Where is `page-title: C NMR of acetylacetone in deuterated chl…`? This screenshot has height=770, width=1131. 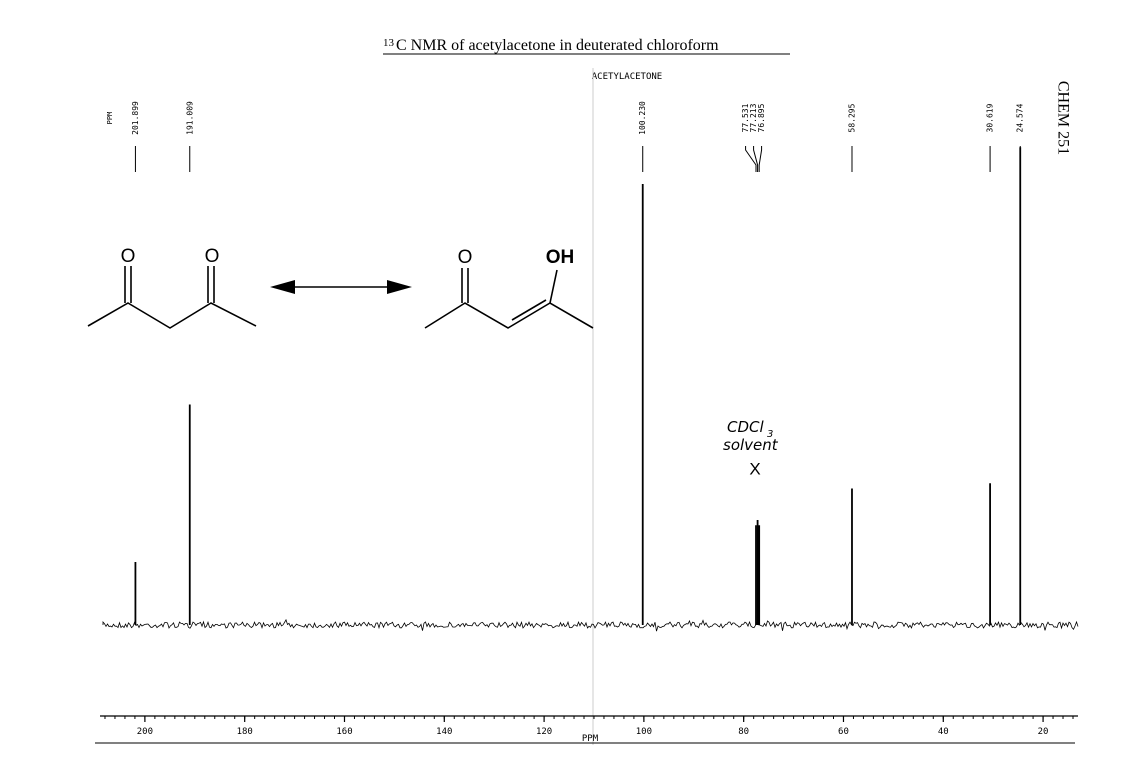 page-title: C NMR of acetylacetone in deuterated chl… is located at coordinates (557, 45).